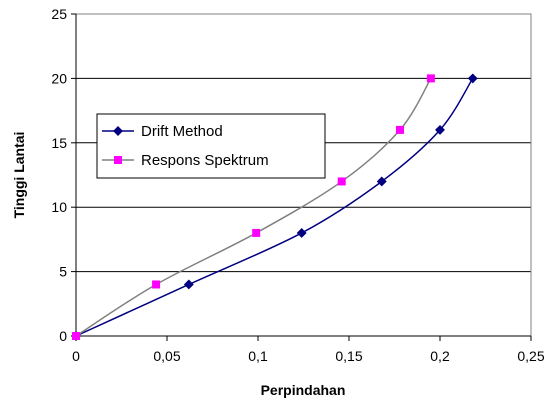 The image size is (553, 402). I want to click on legend: Drift Method Respons Spektrum, so click(211, 146).